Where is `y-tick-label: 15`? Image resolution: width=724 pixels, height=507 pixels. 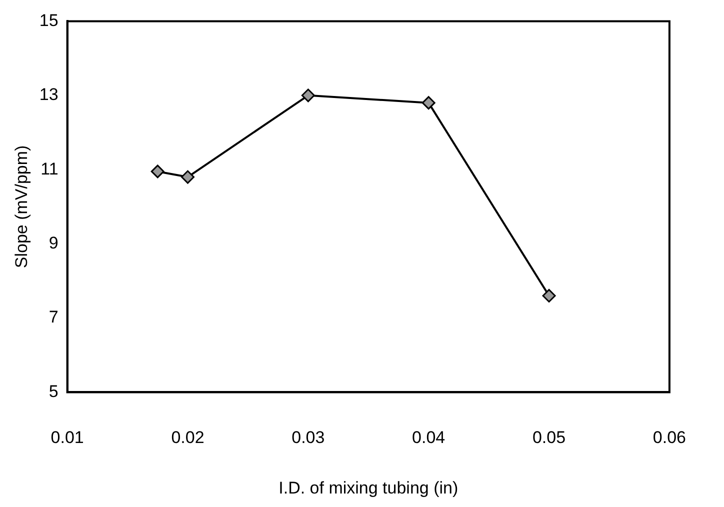 y-tick-label: 15 is located at coordinates (48, 20).